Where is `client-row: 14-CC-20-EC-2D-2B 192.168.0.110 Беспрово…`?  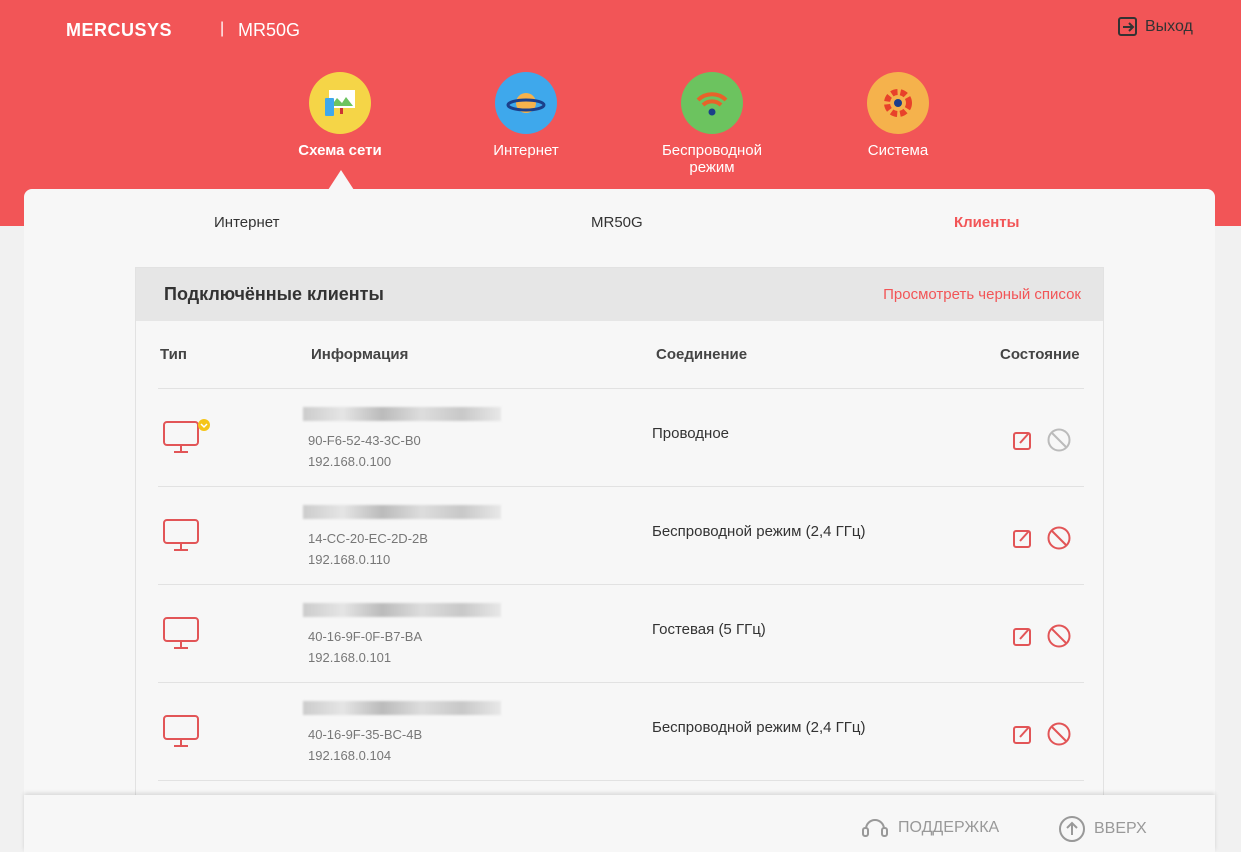
client-row: 14-CC-20-EC-2D-2B 192.168.0.110 Беспрово… is located at coordinates (621, 535).